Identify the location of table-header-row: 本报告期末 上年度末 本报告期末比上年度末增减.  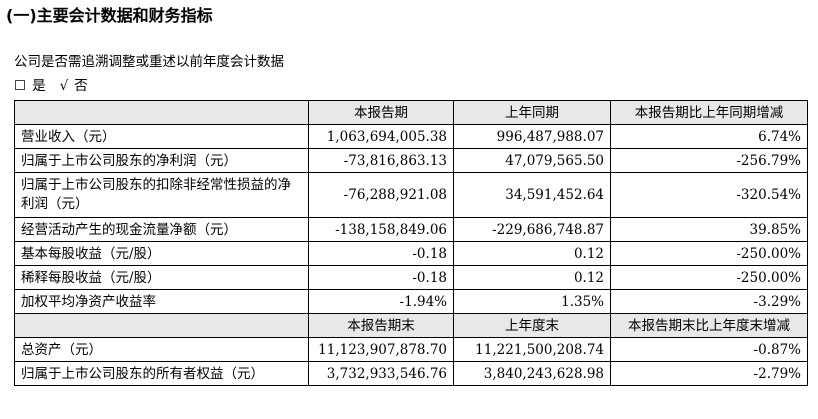
(411, 325).